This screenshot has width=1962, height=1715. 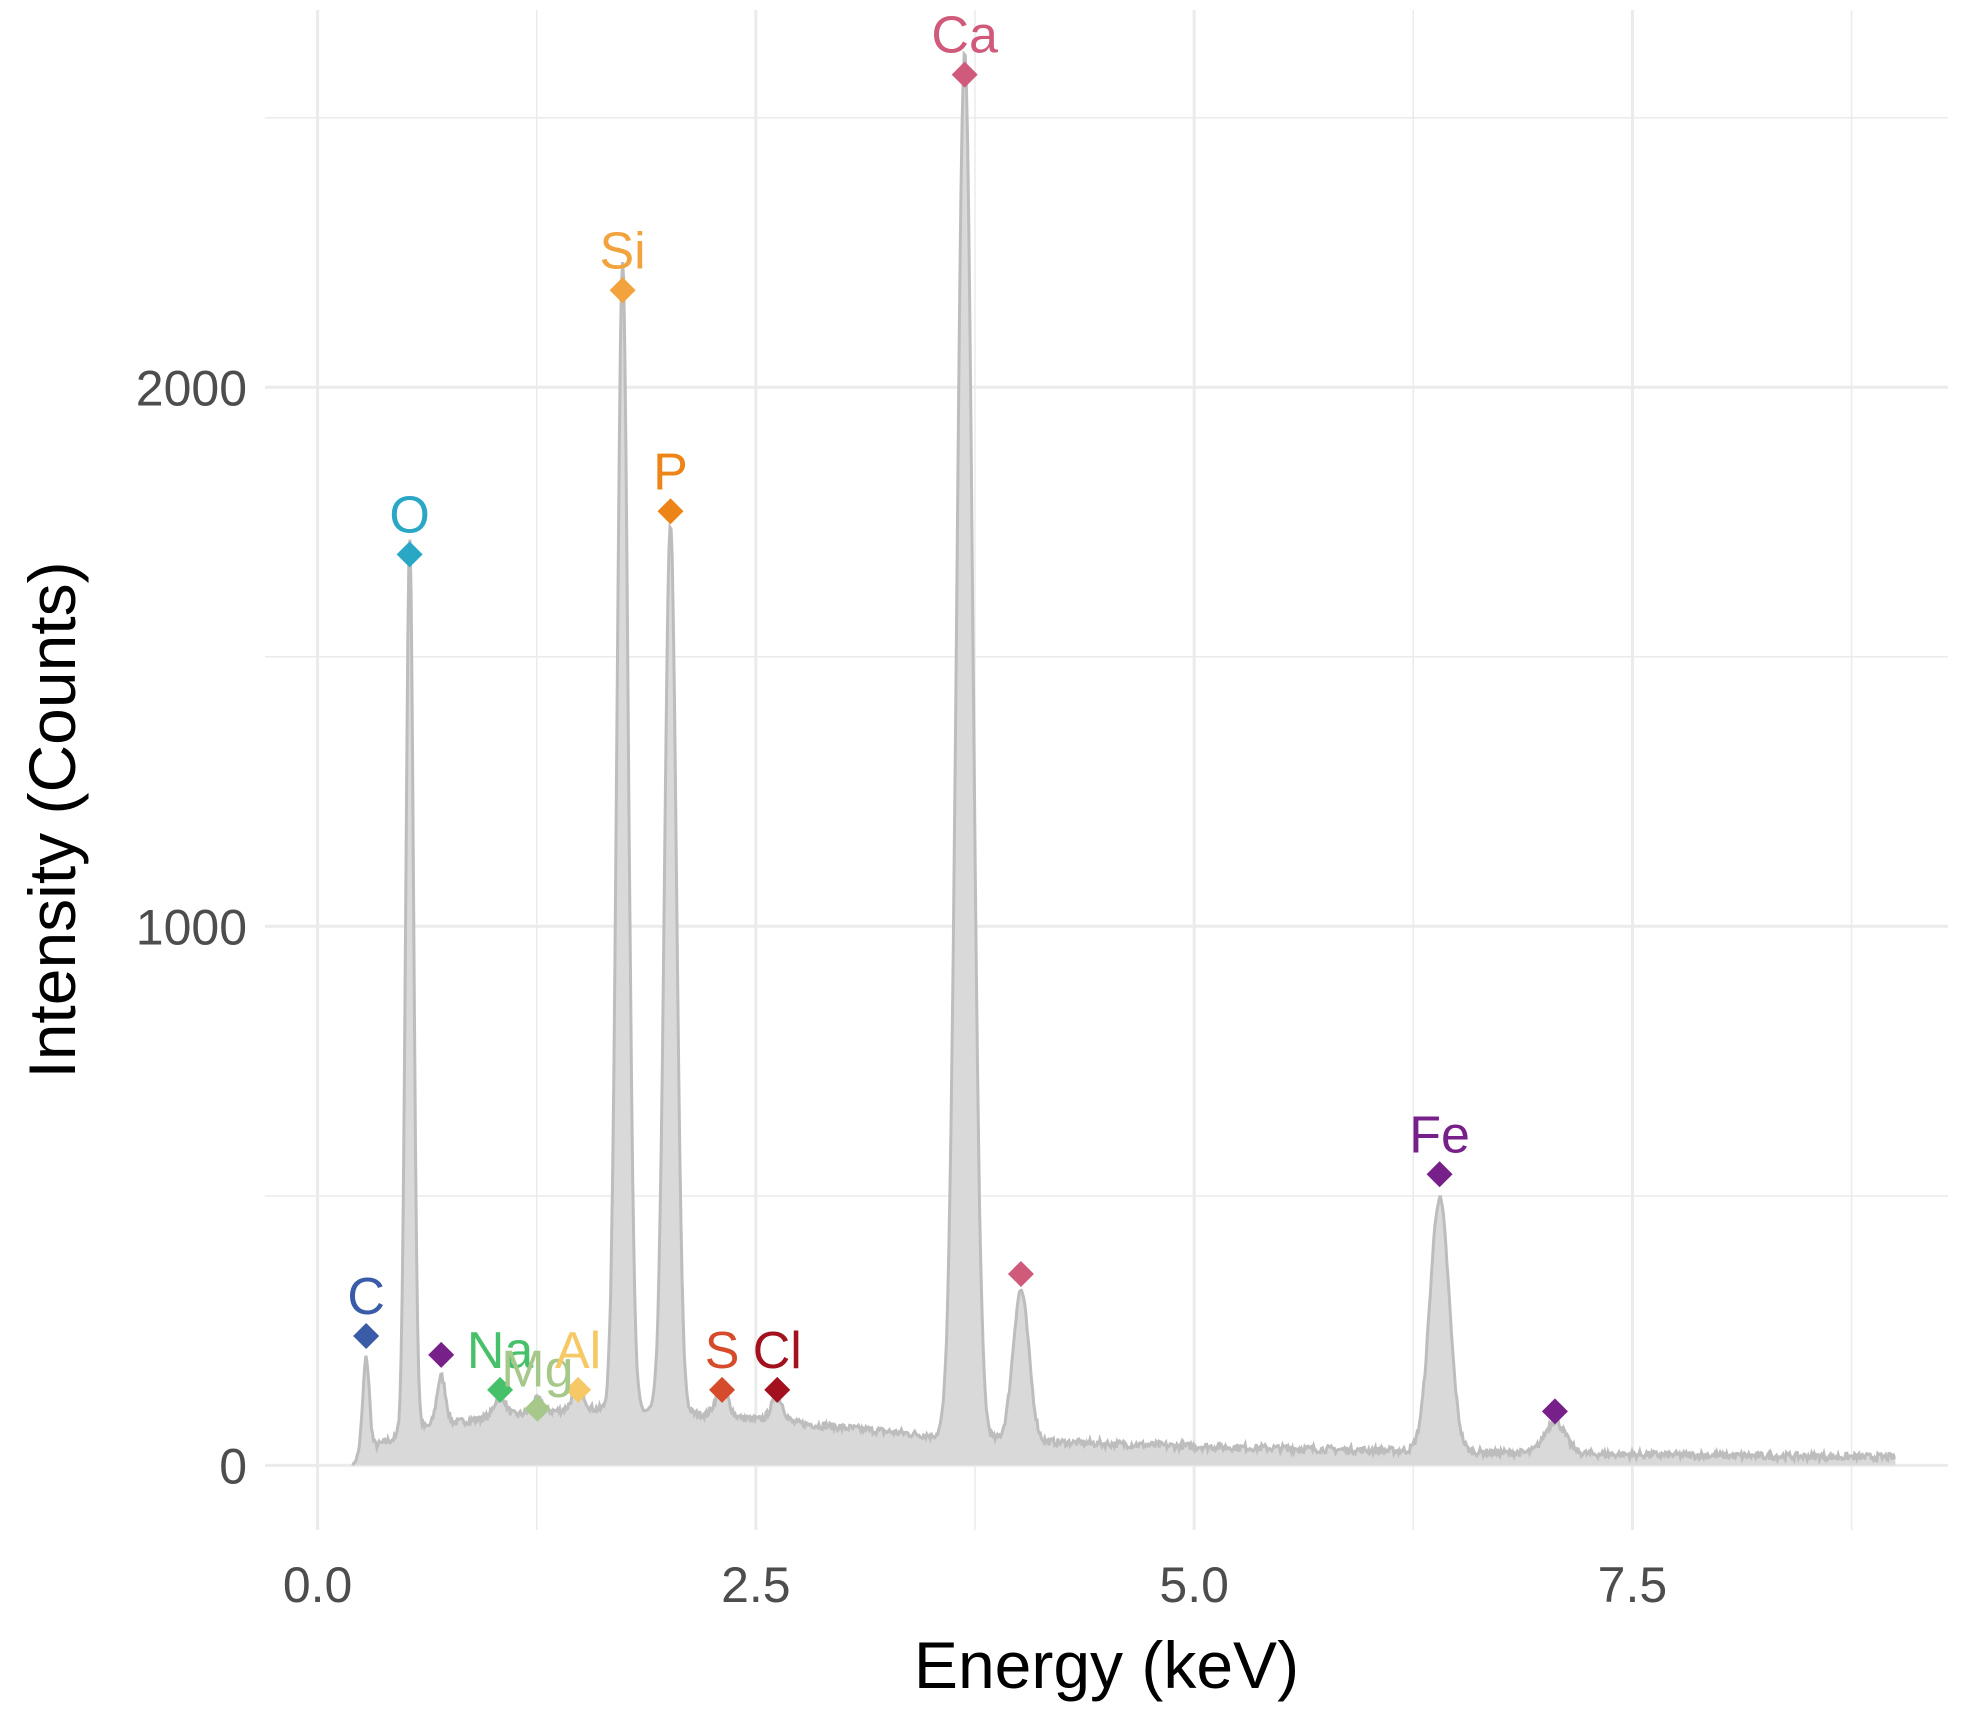 I want to click on peak-marker-c, so click(x=366, y=1335).